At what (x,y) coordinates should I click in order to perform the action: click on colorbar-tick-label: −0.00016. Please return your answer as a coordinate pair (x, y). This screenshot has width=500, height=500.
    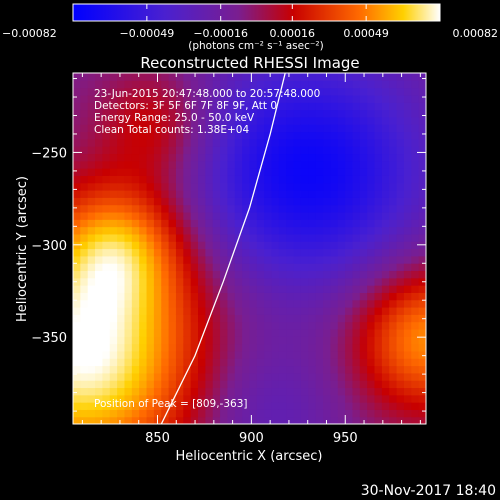
    Looking at the image, I should click on (220, 33).